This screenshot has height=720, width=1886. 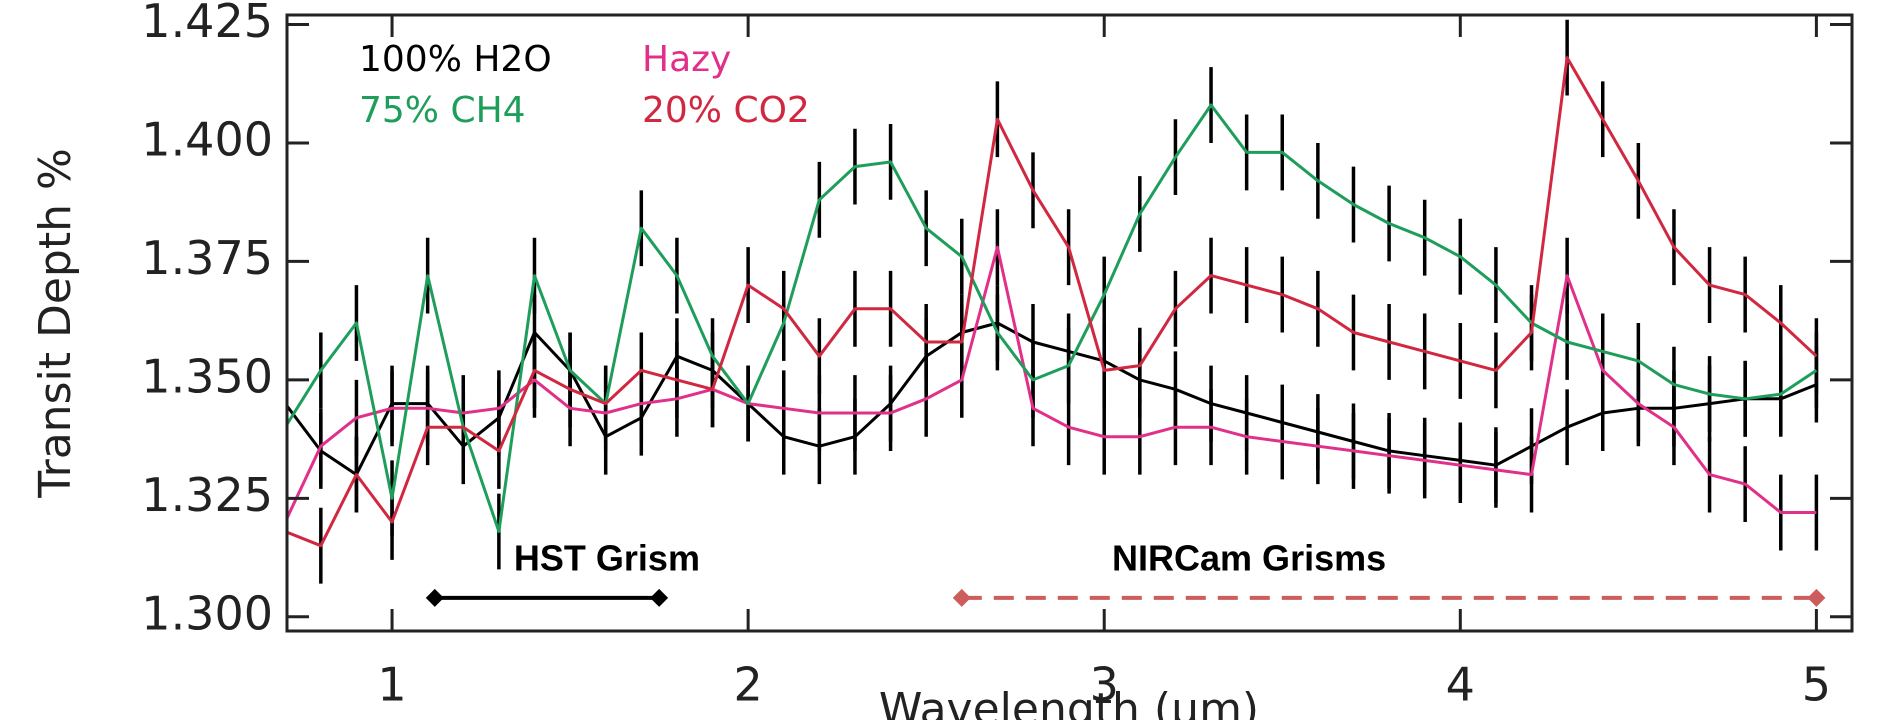 What do you see at coordinates (207, 613) in the screenshot?
I see `y-tick-label: 1.300` at bounding box center [207, 613].